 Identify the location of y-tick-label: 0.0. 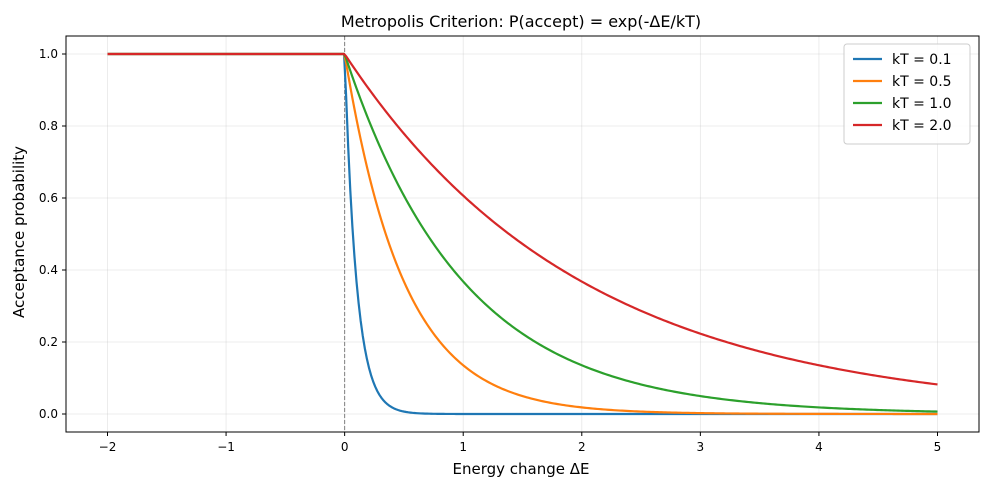
(48, 414).